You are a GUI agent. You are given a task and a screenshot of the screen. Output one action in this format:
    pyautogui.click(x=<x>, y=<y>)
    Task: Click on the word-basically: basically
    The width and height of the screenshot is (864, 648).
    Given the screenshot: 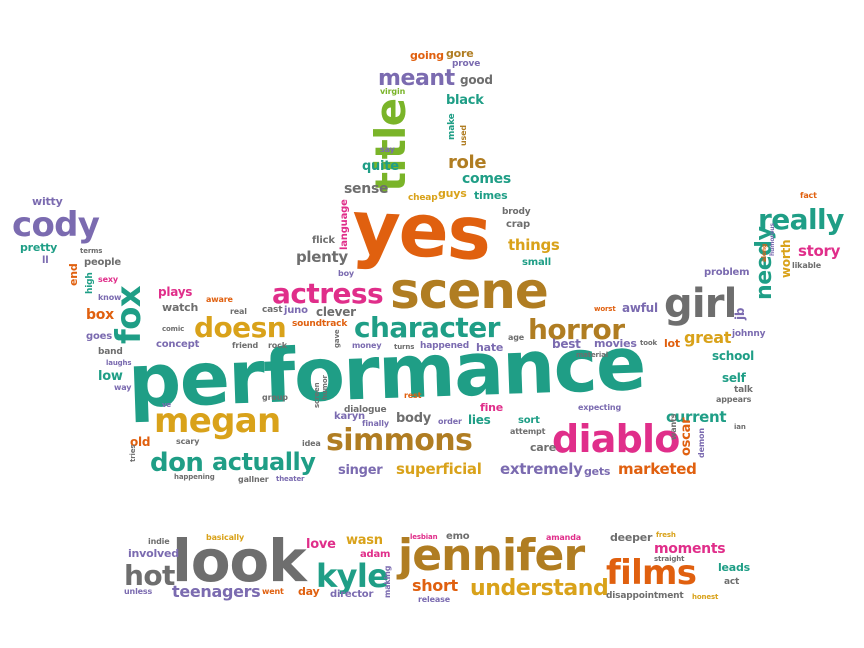 What is the action you would take?
    pyautogui.click(x=225, y=537)
    